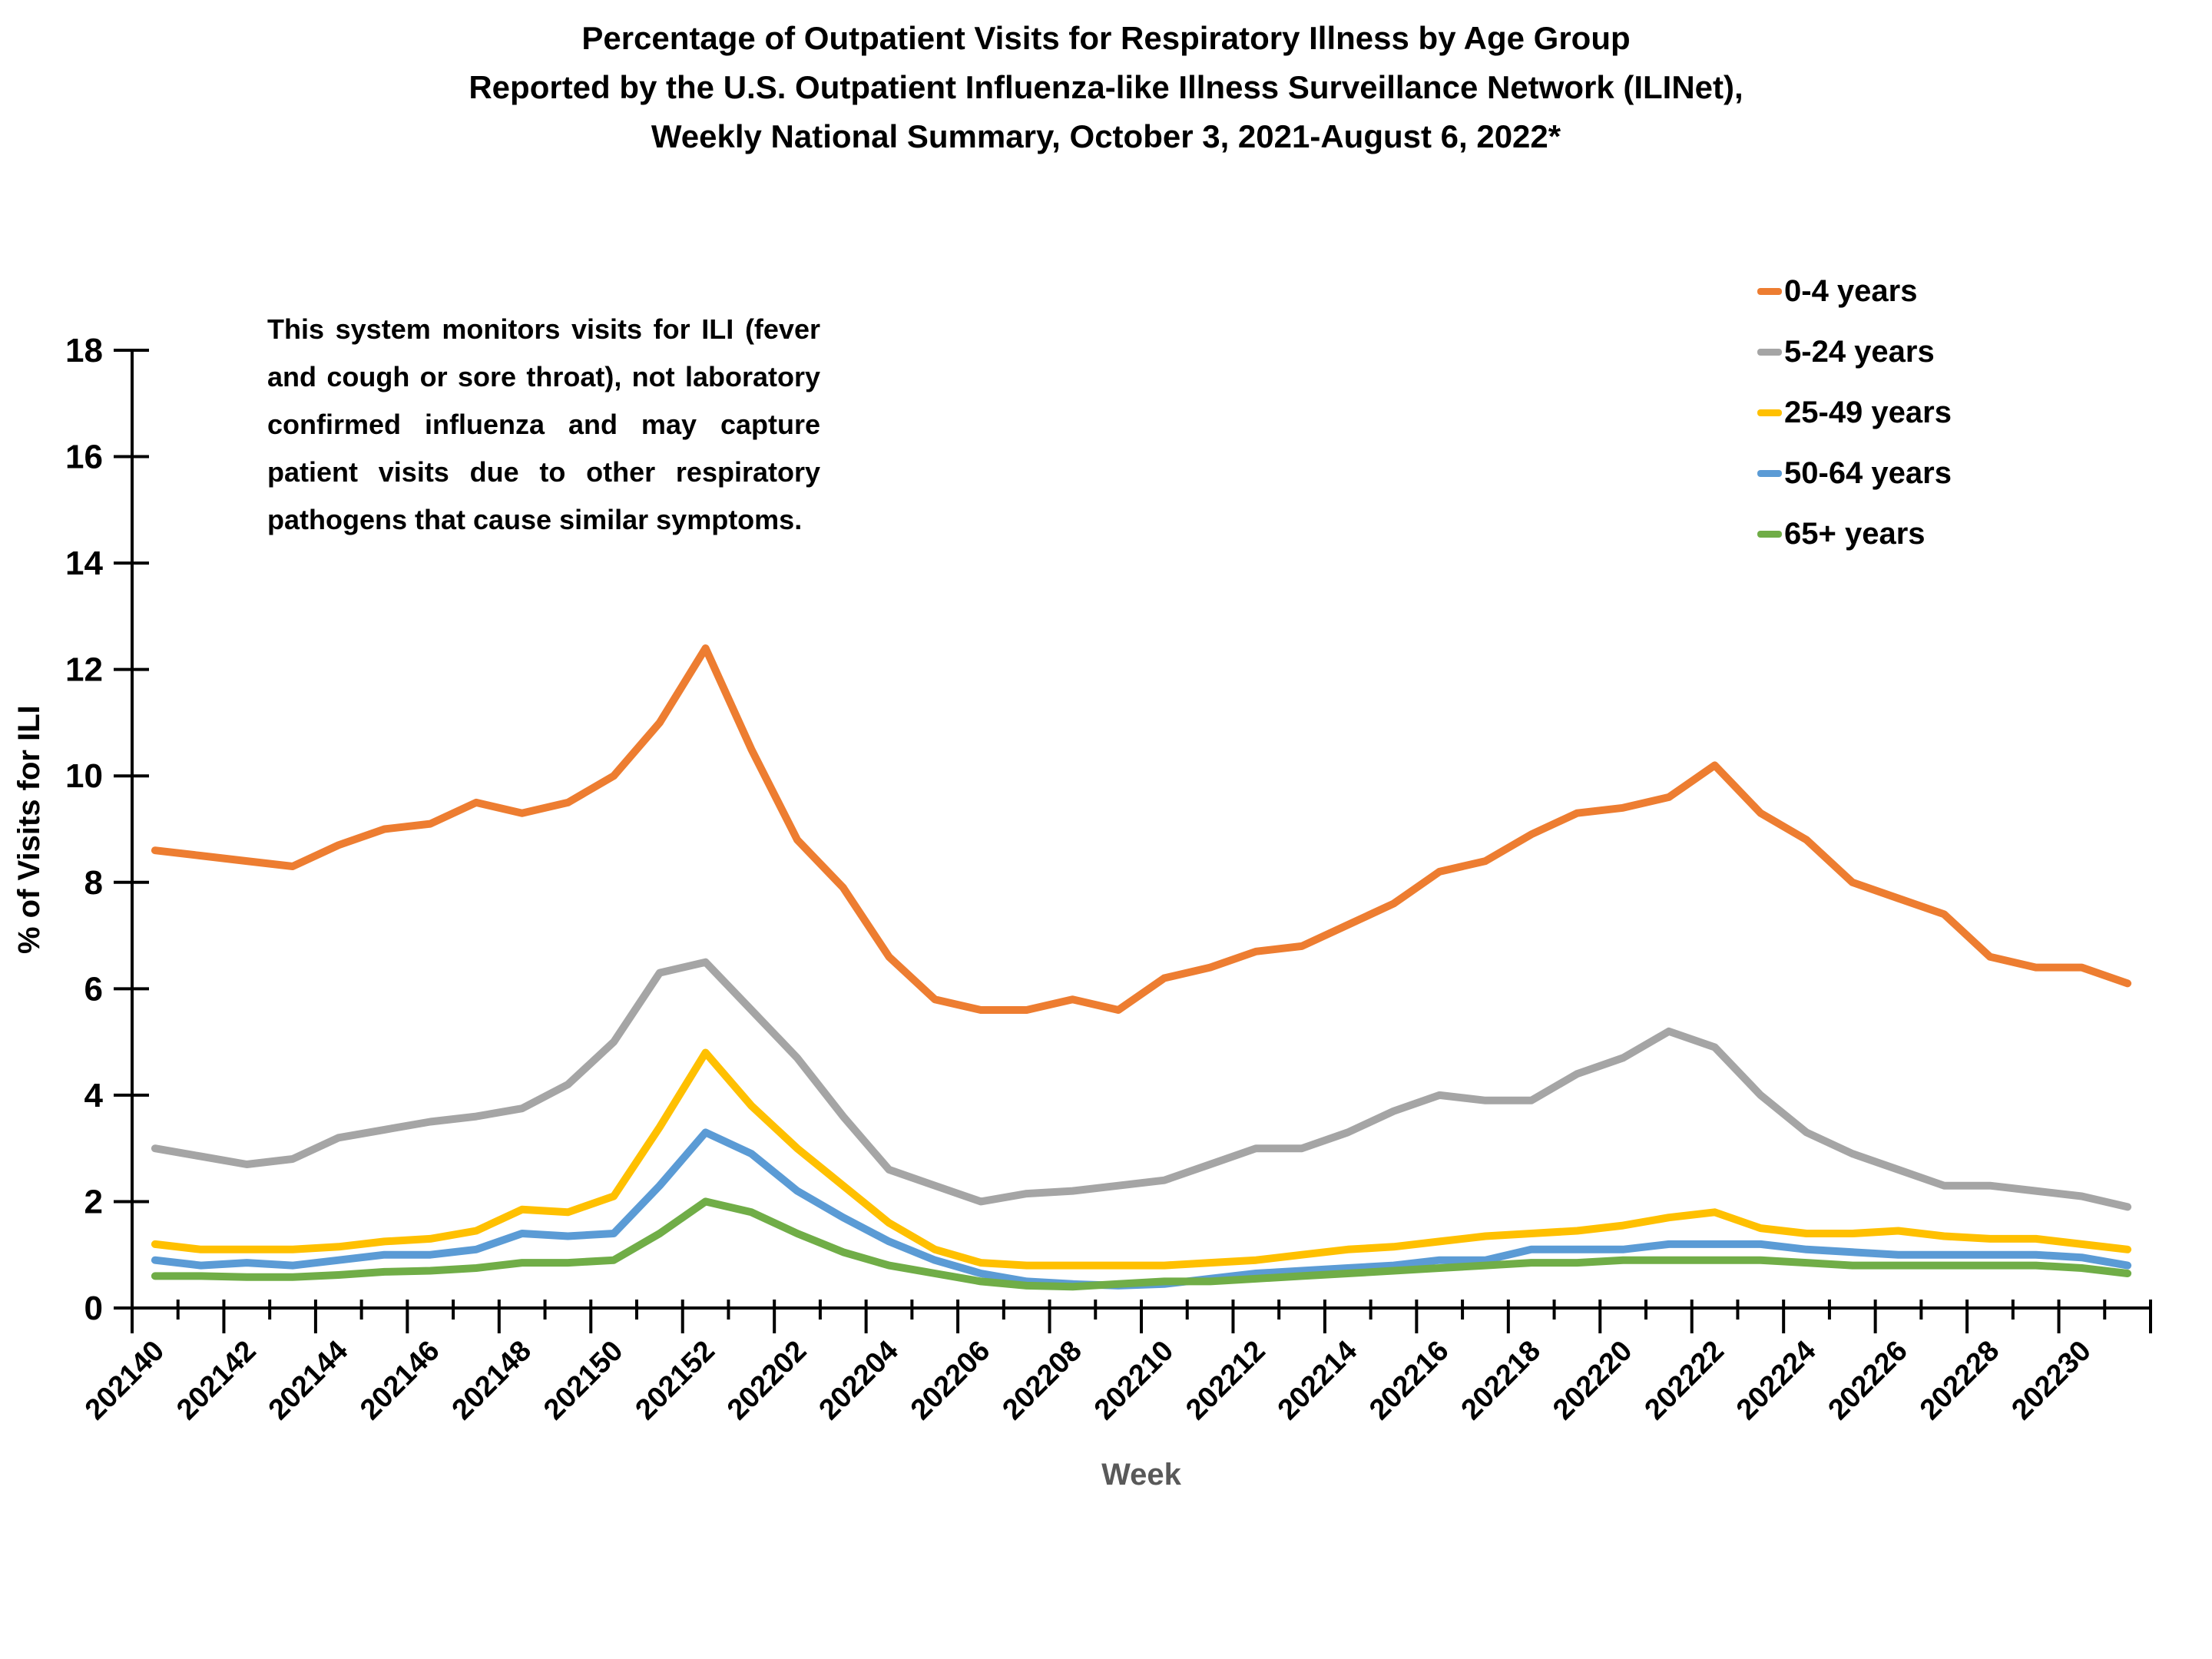  What do you see at coordinates (1226, 1380) in the screenshot?
I see `x-tick-label: 202212` at bounding box center [1226, 1380].